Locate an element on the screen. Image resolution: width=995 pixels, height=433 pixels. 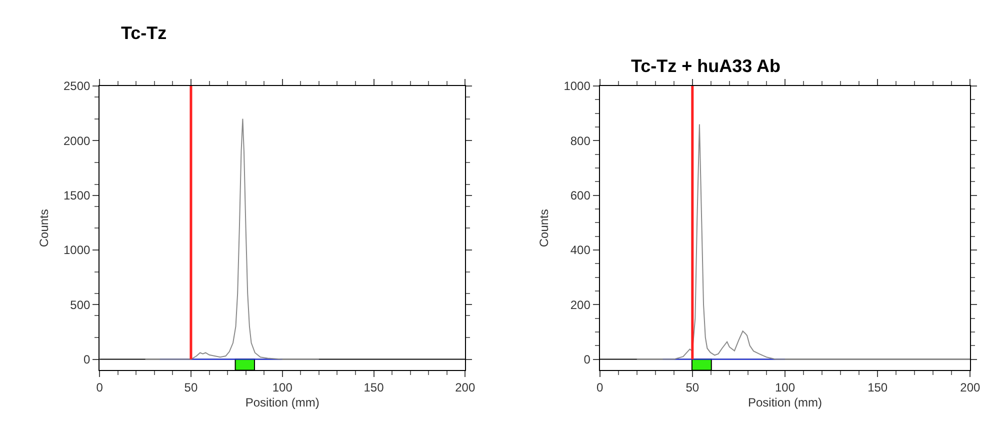
y-tick-label: 500 is located at coordinates (80, 305).